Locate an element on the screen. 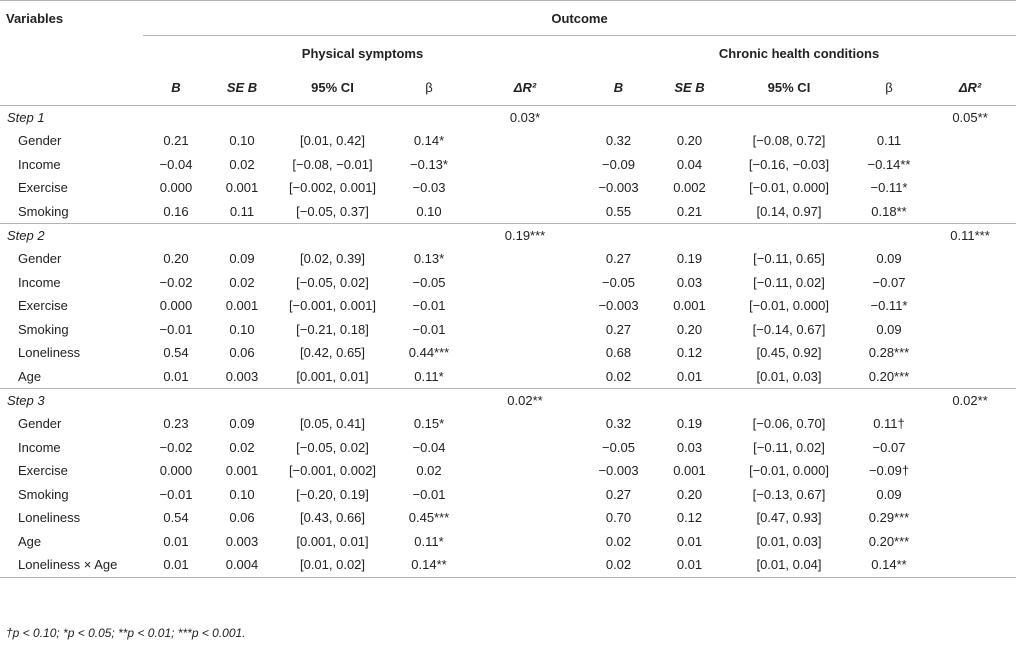 The image size is (1016, 650). col-header-chronic-beta: β is located at coordinates (889, 87).